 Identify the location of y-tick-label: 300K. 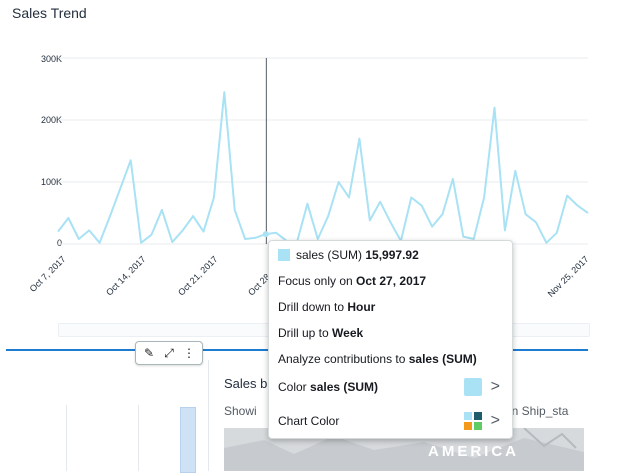
(51, 59).